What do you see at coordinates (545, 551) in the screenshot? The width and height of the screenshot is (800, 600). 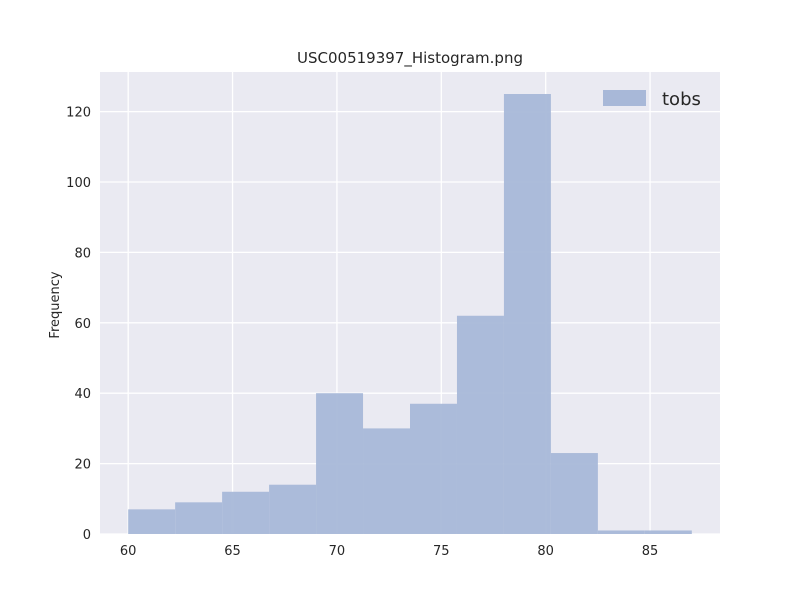 I see `x-tick-label: 80` at bounding box center [545, 551].